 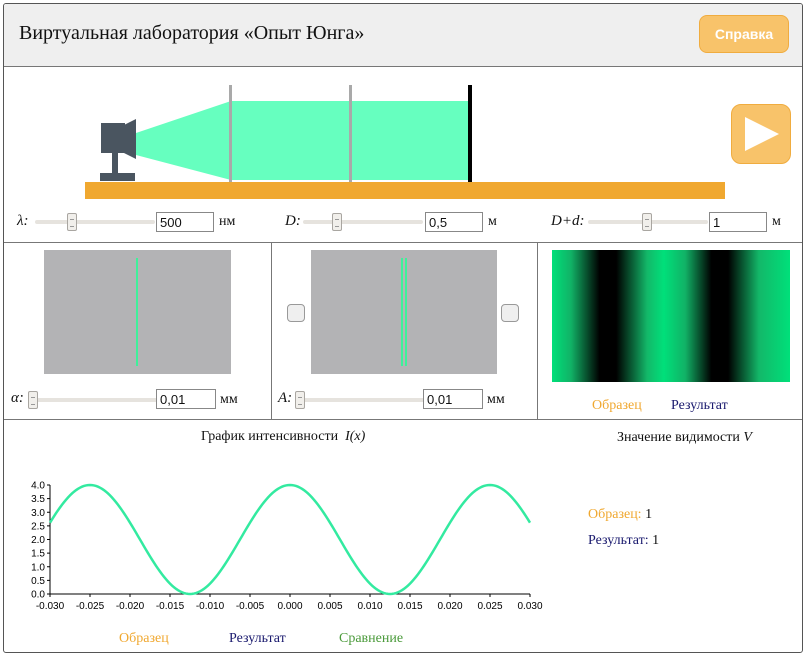 I want to click on graph-title: График интенсивности I(x), so click(x=283, y=437).